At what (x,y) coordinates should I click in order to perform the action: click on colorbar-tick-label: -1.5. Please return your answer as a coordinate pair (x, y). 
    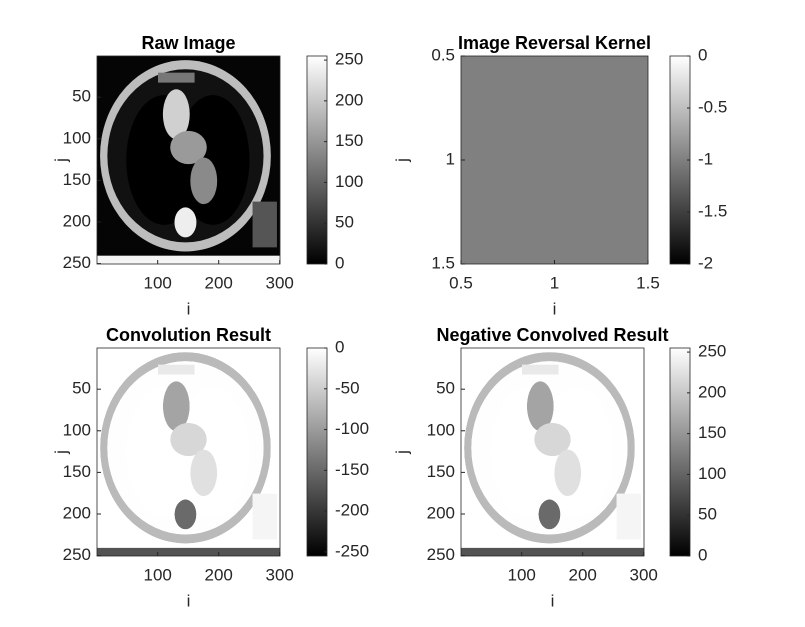
    Looking at the image, I should click on (712, 210).